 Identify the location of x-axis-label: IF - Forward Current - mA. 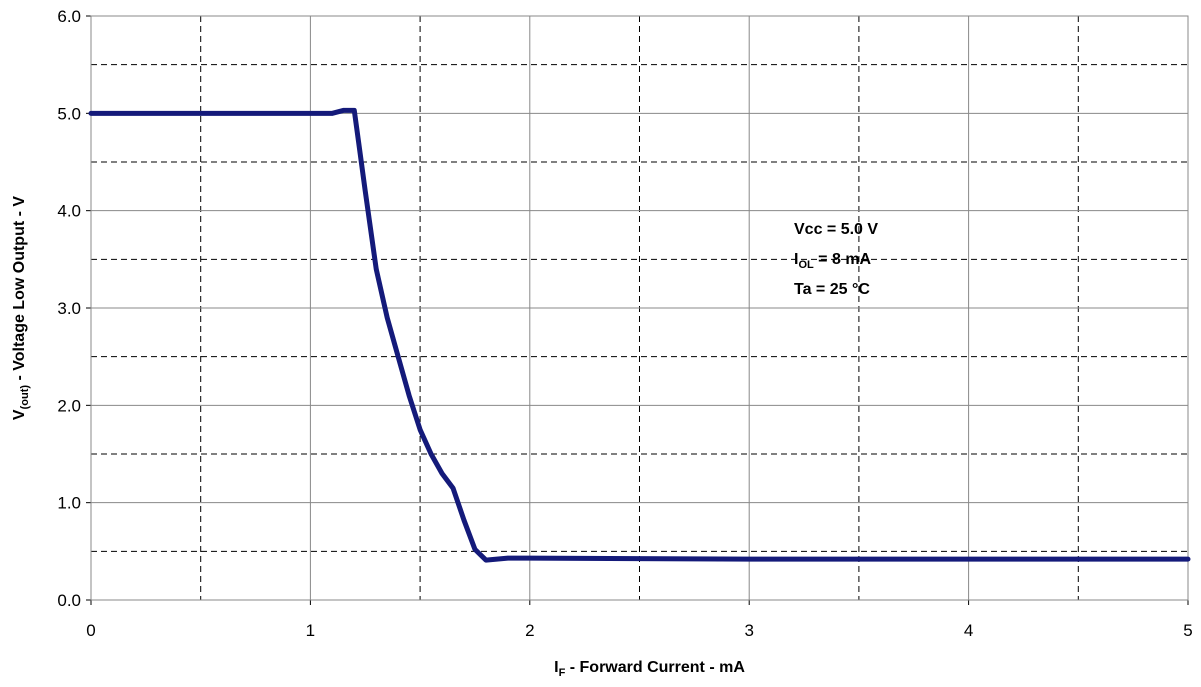
(649, 669).